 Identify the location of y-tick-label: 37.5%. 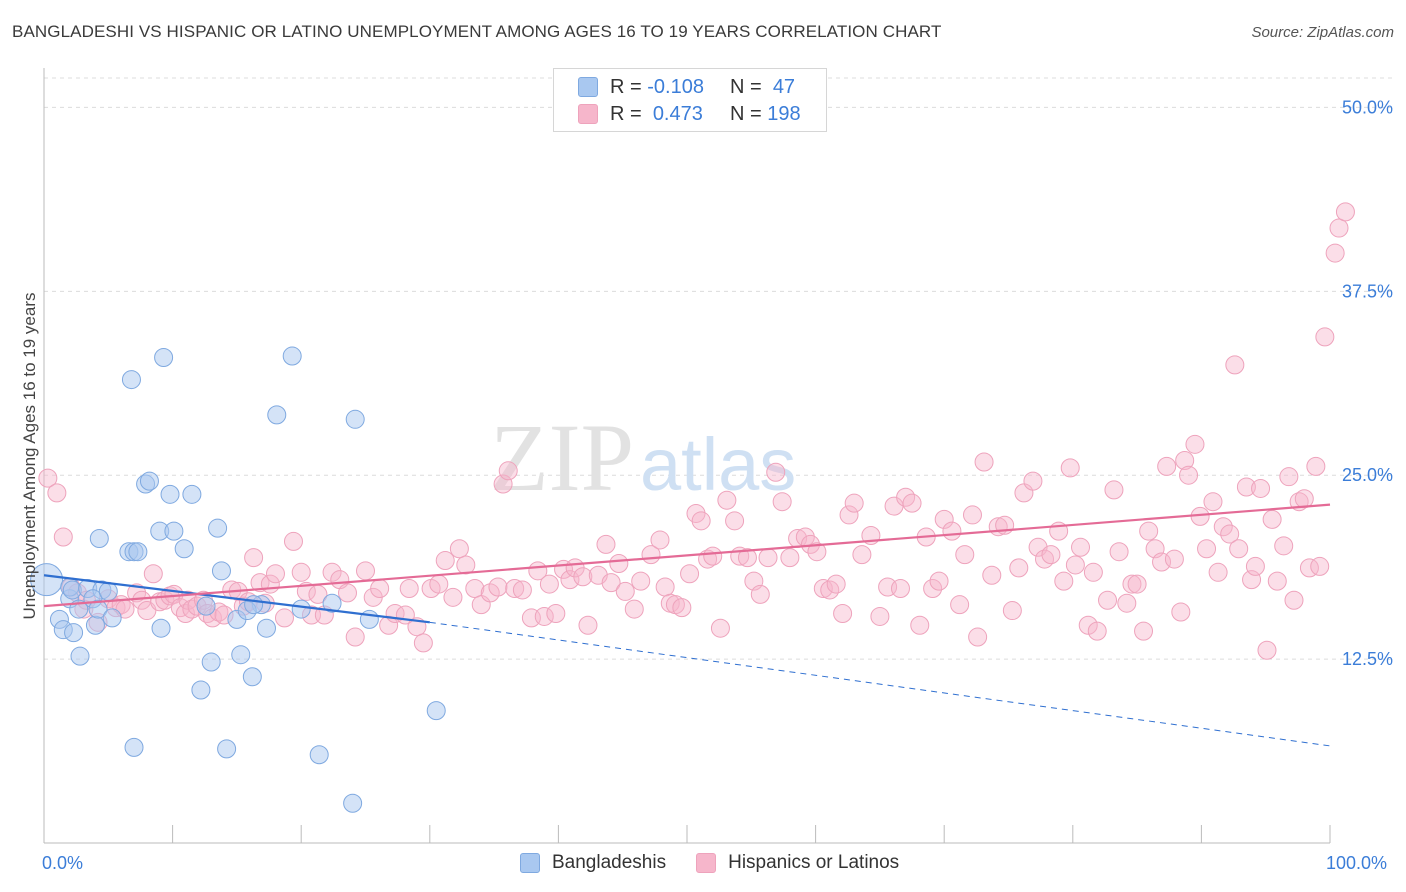
(1367, 291).